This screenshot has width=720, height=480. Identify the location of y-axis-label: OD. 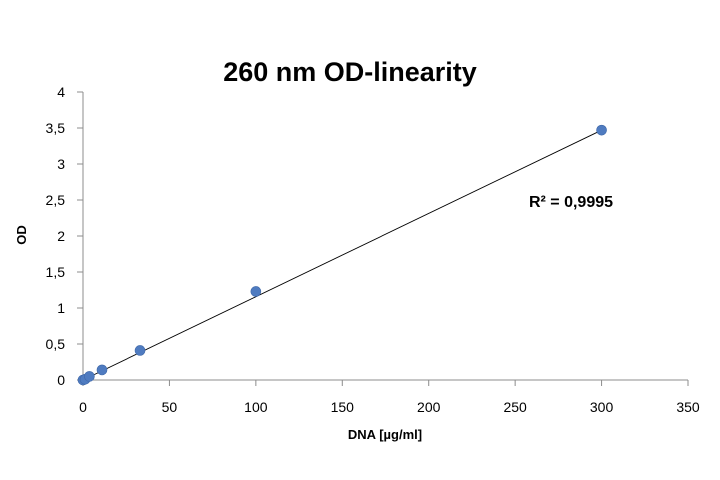
(21, 235).